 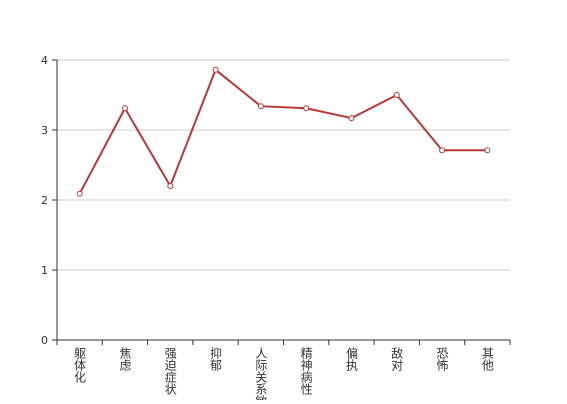 I want to click on x-tick-label: 强迫症状, so click(x=170, y=371).